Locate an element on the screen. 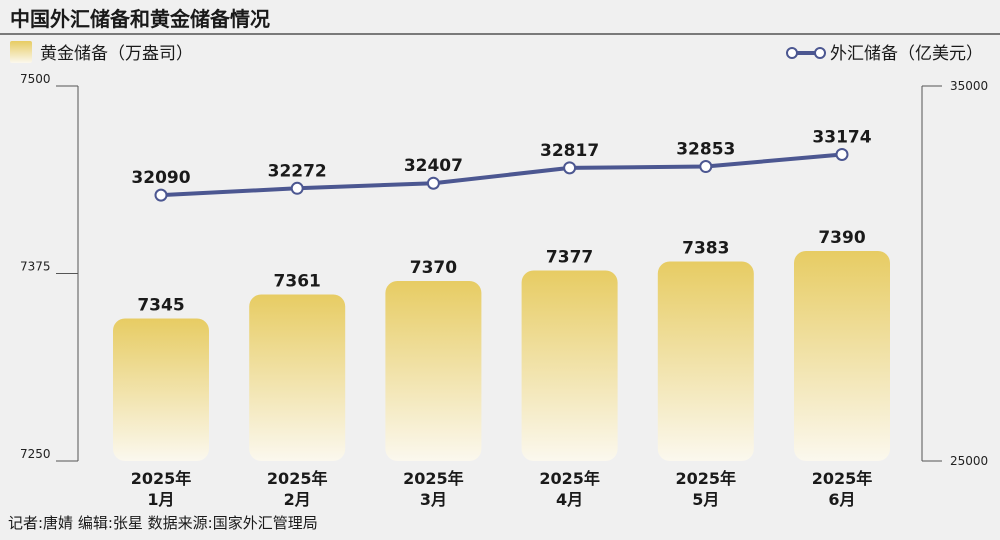 The height and width of the screenshot is (540, 1000). x-axis-category-label: 5月 is located at coordinates (705, 499).